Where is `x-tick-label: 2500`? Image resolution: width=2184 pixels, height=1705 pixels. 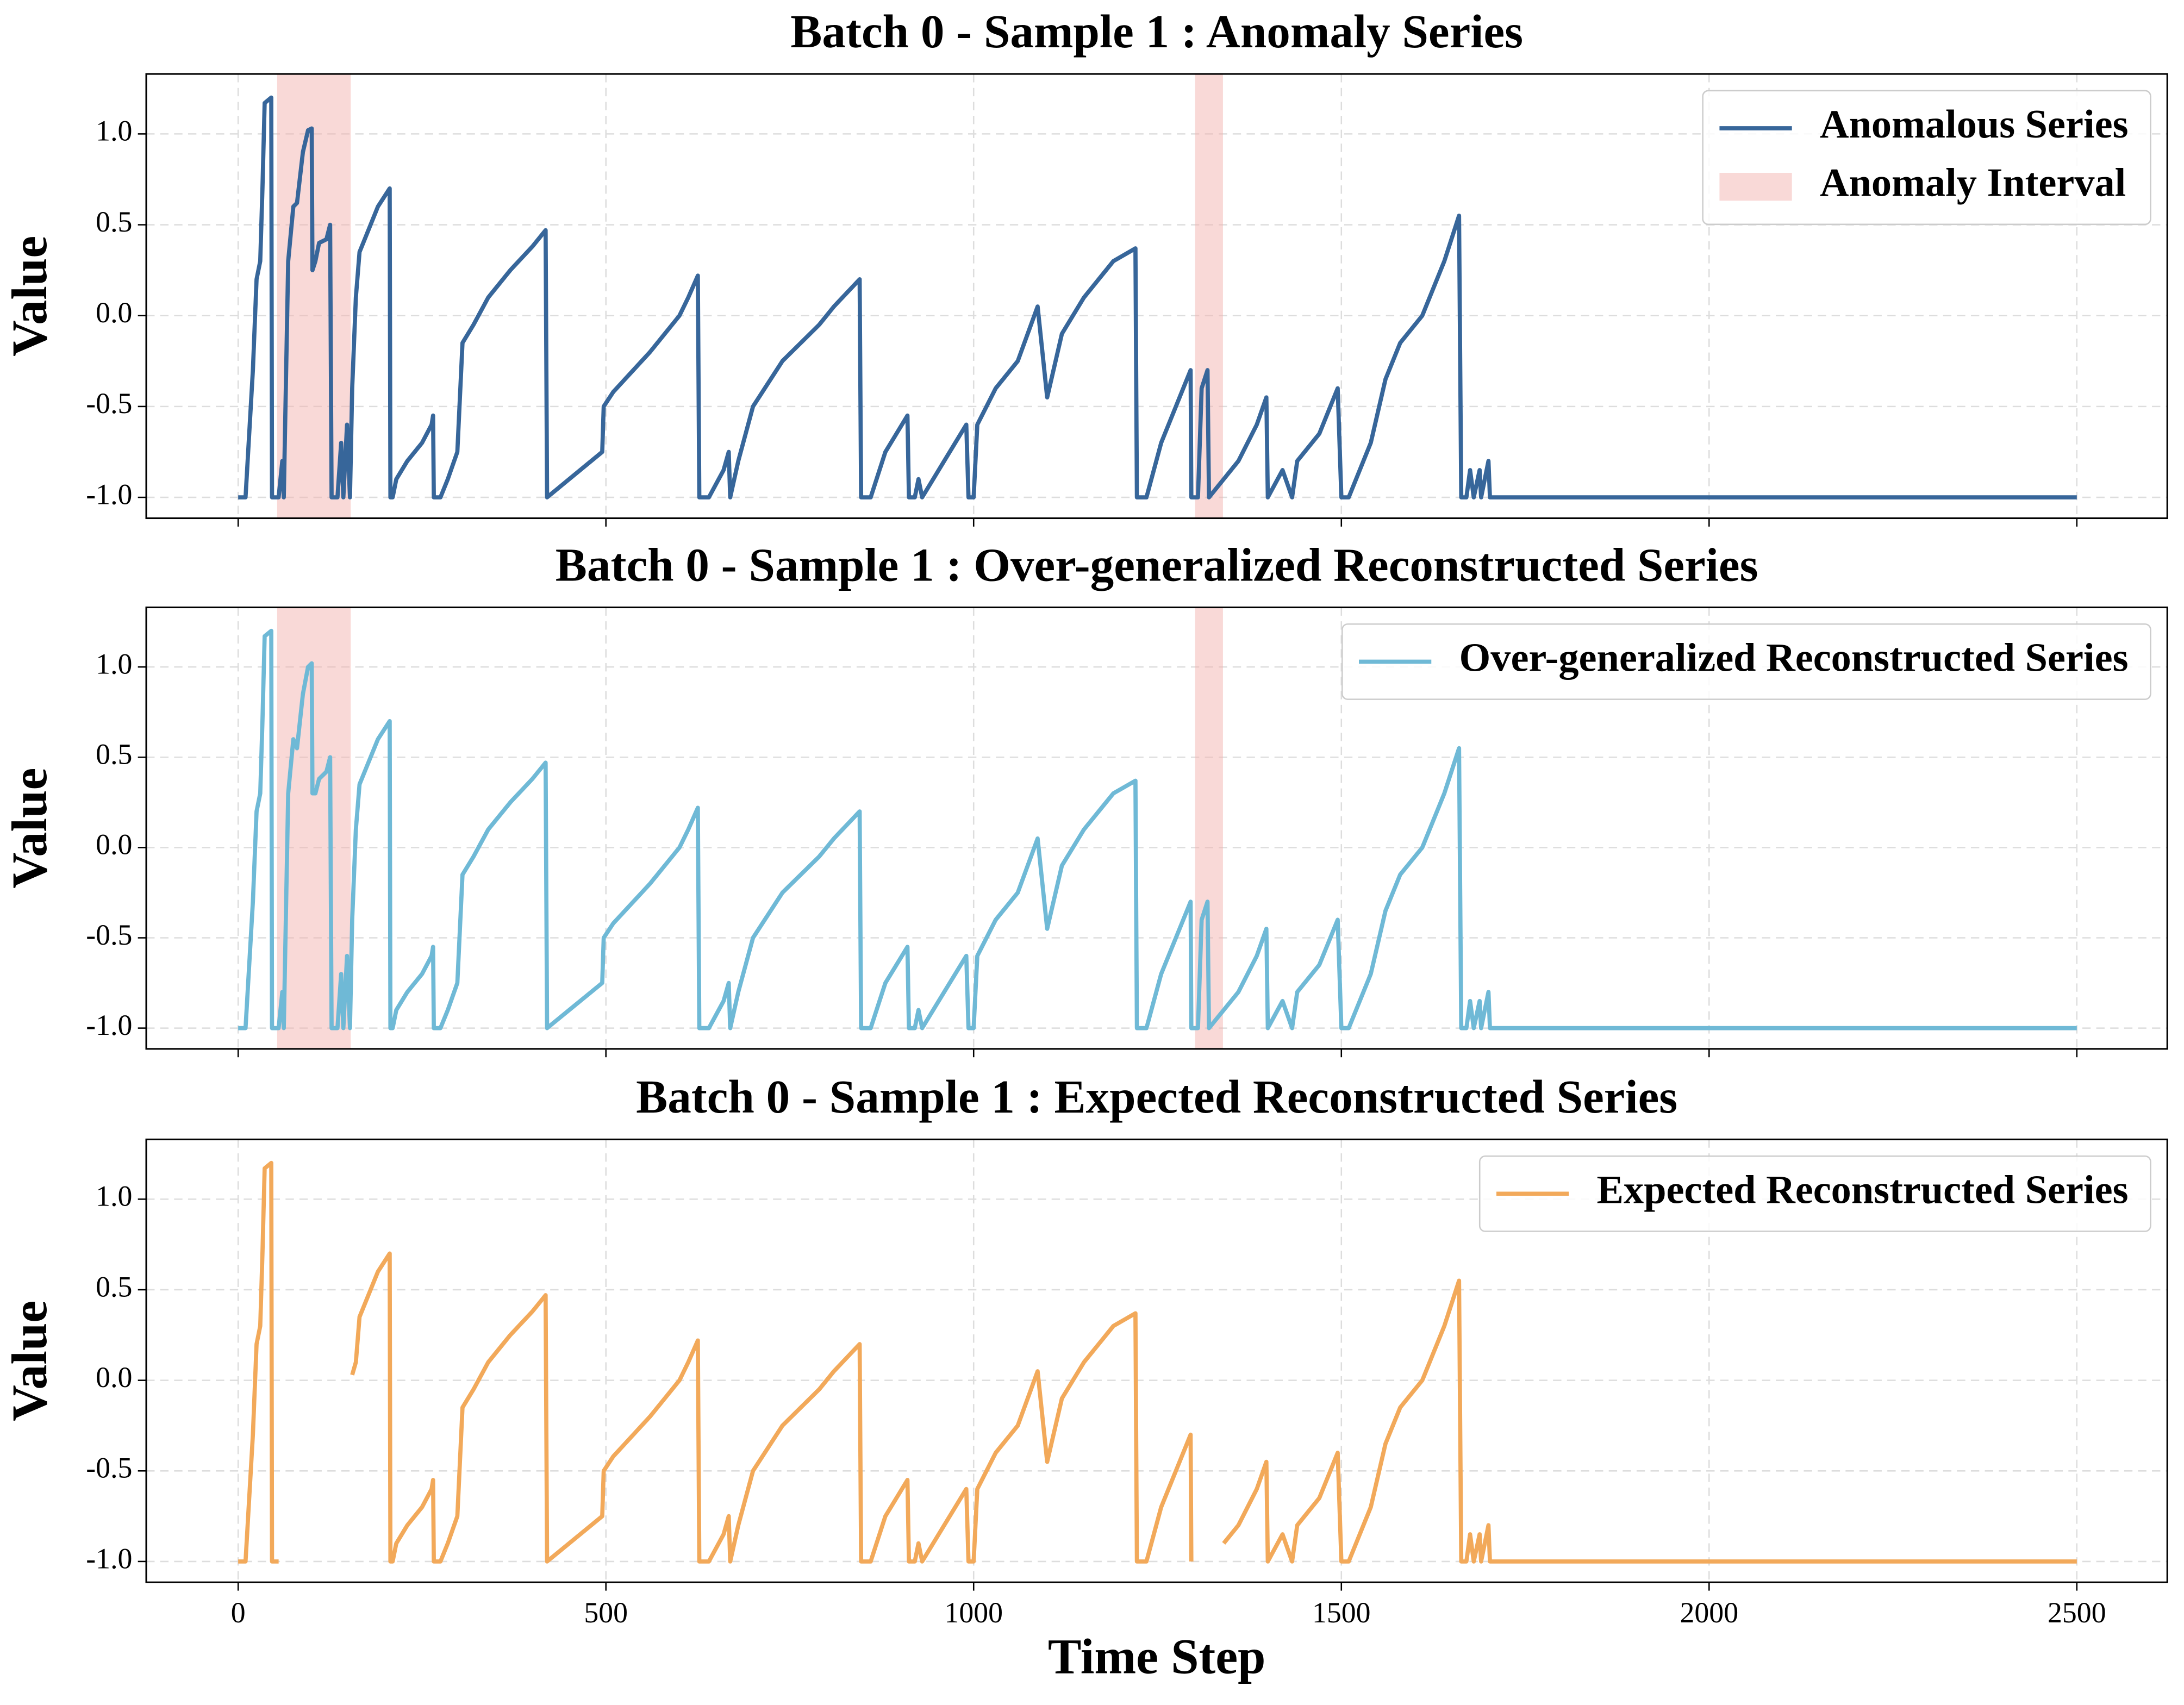
x-tick-label: 2500 is located at coordinates (2077, 1612).